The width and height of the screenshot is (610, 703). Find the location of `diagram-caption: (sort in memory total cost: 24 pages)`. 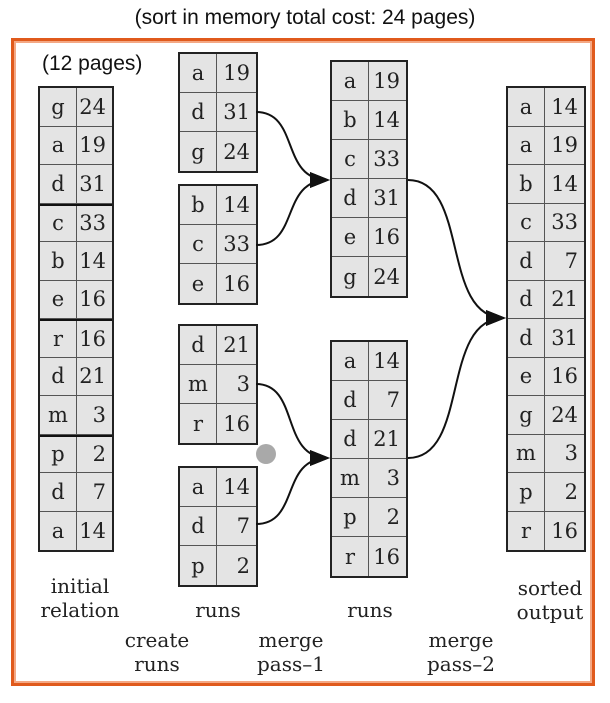

diagram-caption: (sort in memory total cost: 24 pages) is located at coordinates (305, 17).